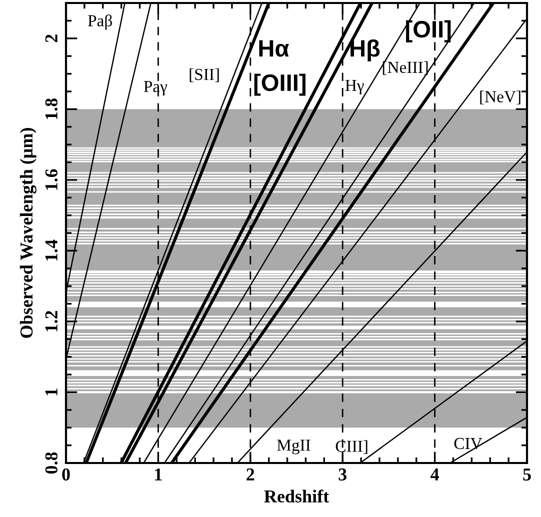 The width and height of the screenshot is (541, 517). What do you see at coordinates (51, 463) in the screenshot?
I see `y-tick-label: 0.8` at bounding box center [51, 463].